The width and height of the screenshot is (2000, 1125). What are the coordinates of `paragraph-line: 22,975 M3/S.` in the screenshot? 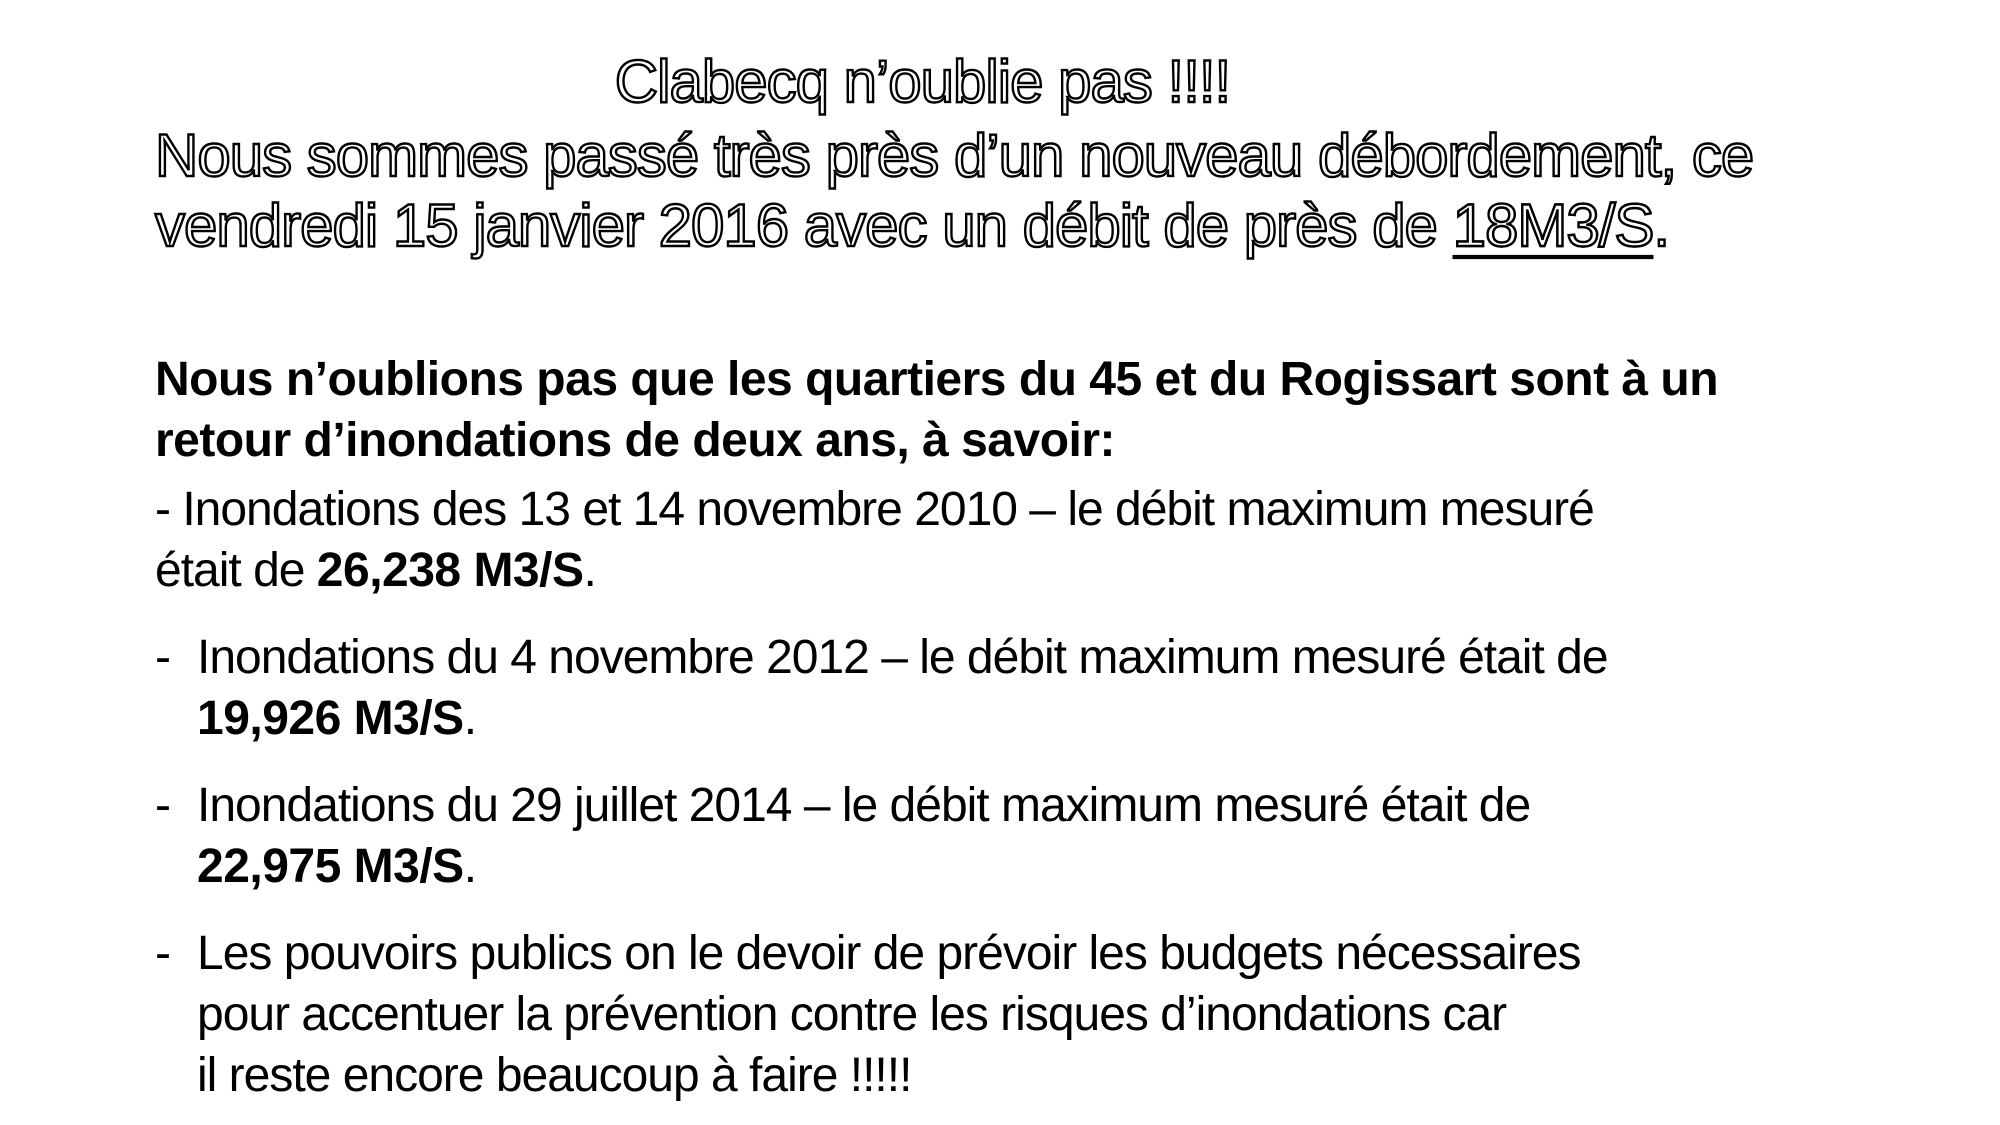 It's located at (1071, 866).